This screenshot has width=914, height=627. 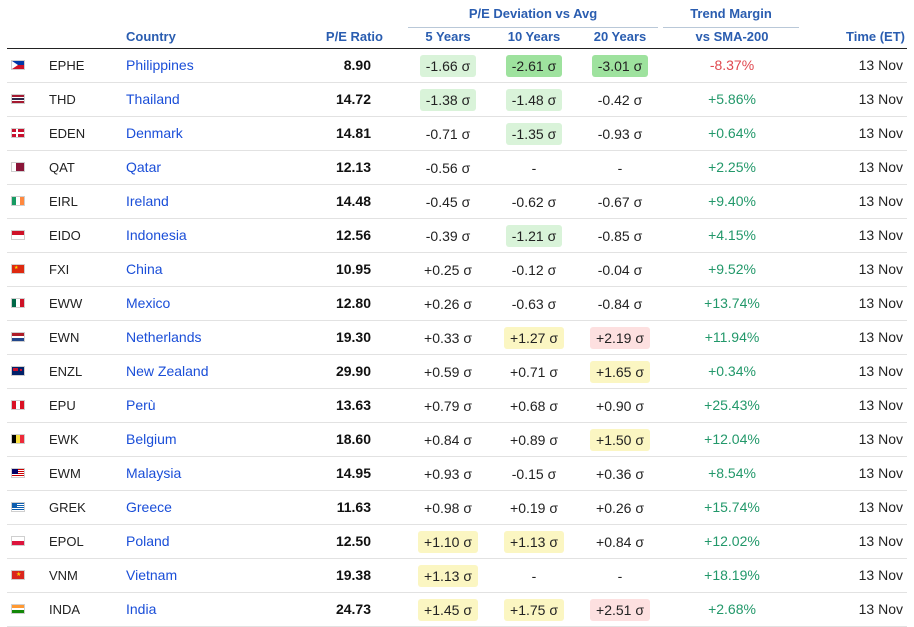 I want to click on flag-icon: ★, so click(x=18, y=575).